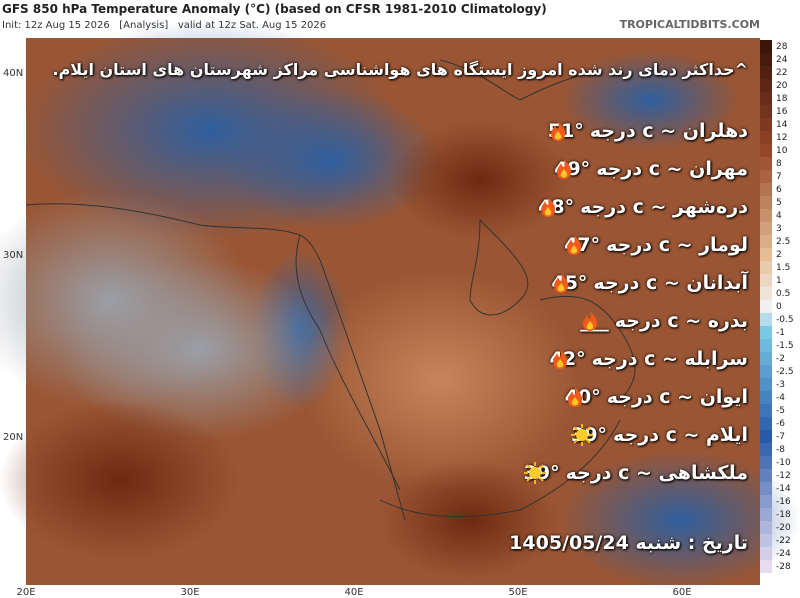 The image size is (800, 598). I want to click on colorbar-label: -4, so click(780, 398).